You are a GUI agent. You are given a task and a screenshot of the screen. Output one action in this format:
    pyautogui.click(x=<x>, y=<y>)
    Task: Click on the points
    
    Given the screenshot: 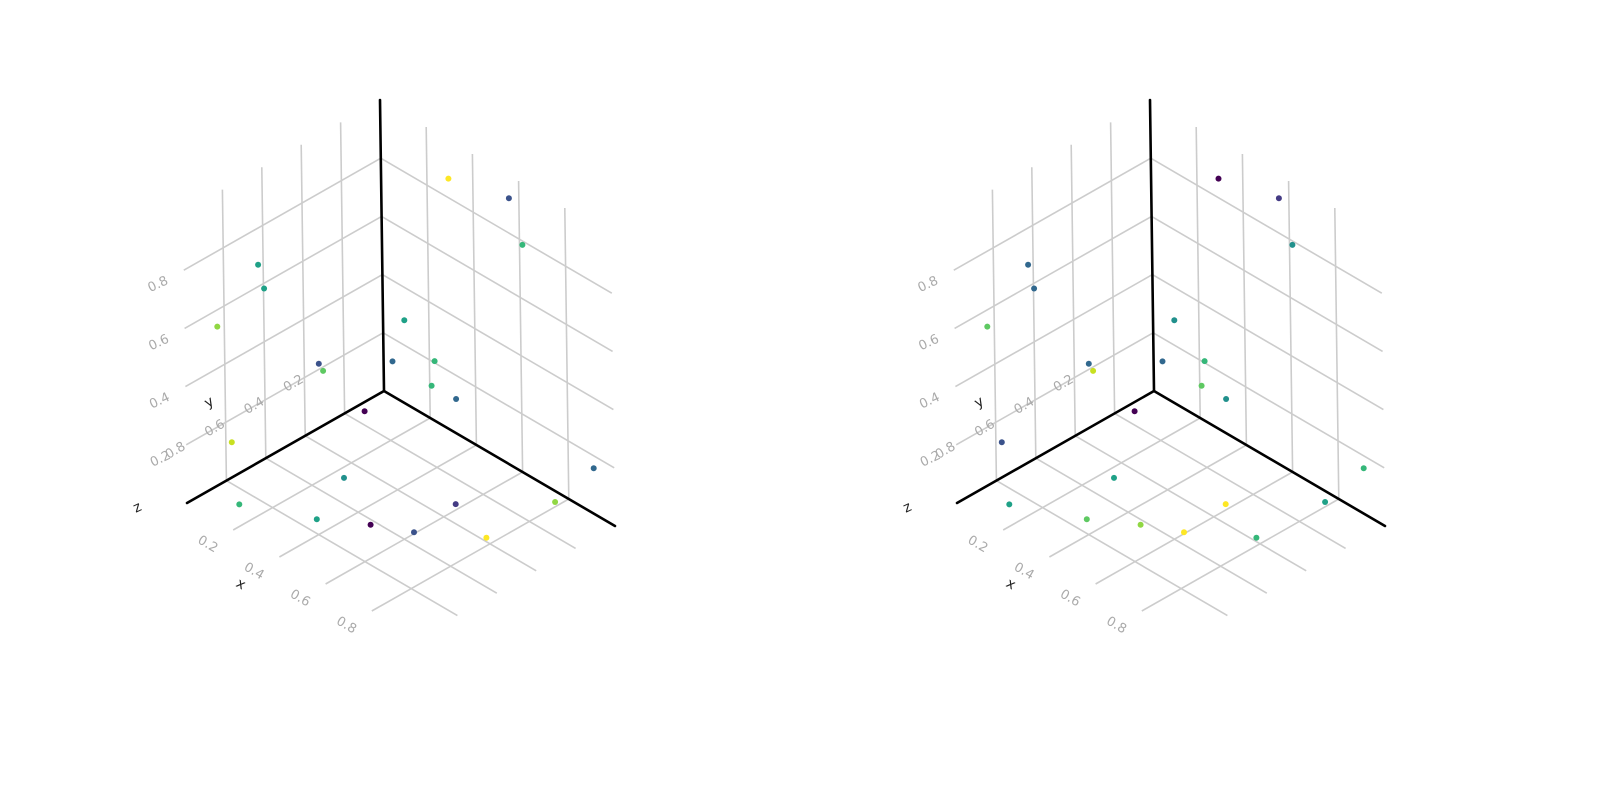 What is the action you would take?
    pyautogui.click(x=1175, y=358)
    